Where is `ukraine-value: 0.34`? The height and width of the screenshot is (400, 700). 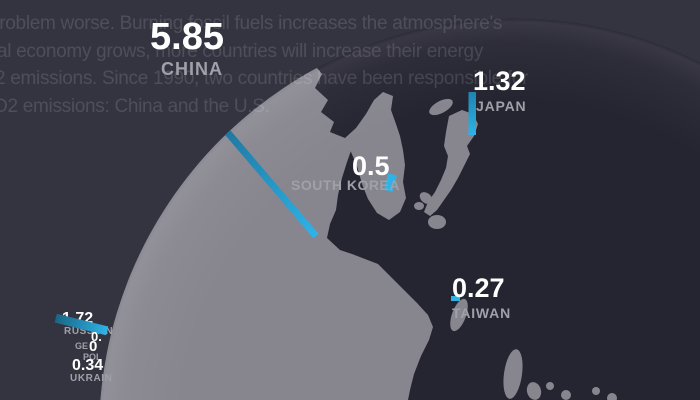 ukraine-value: 0.34 is located at coordinates (88, 365).